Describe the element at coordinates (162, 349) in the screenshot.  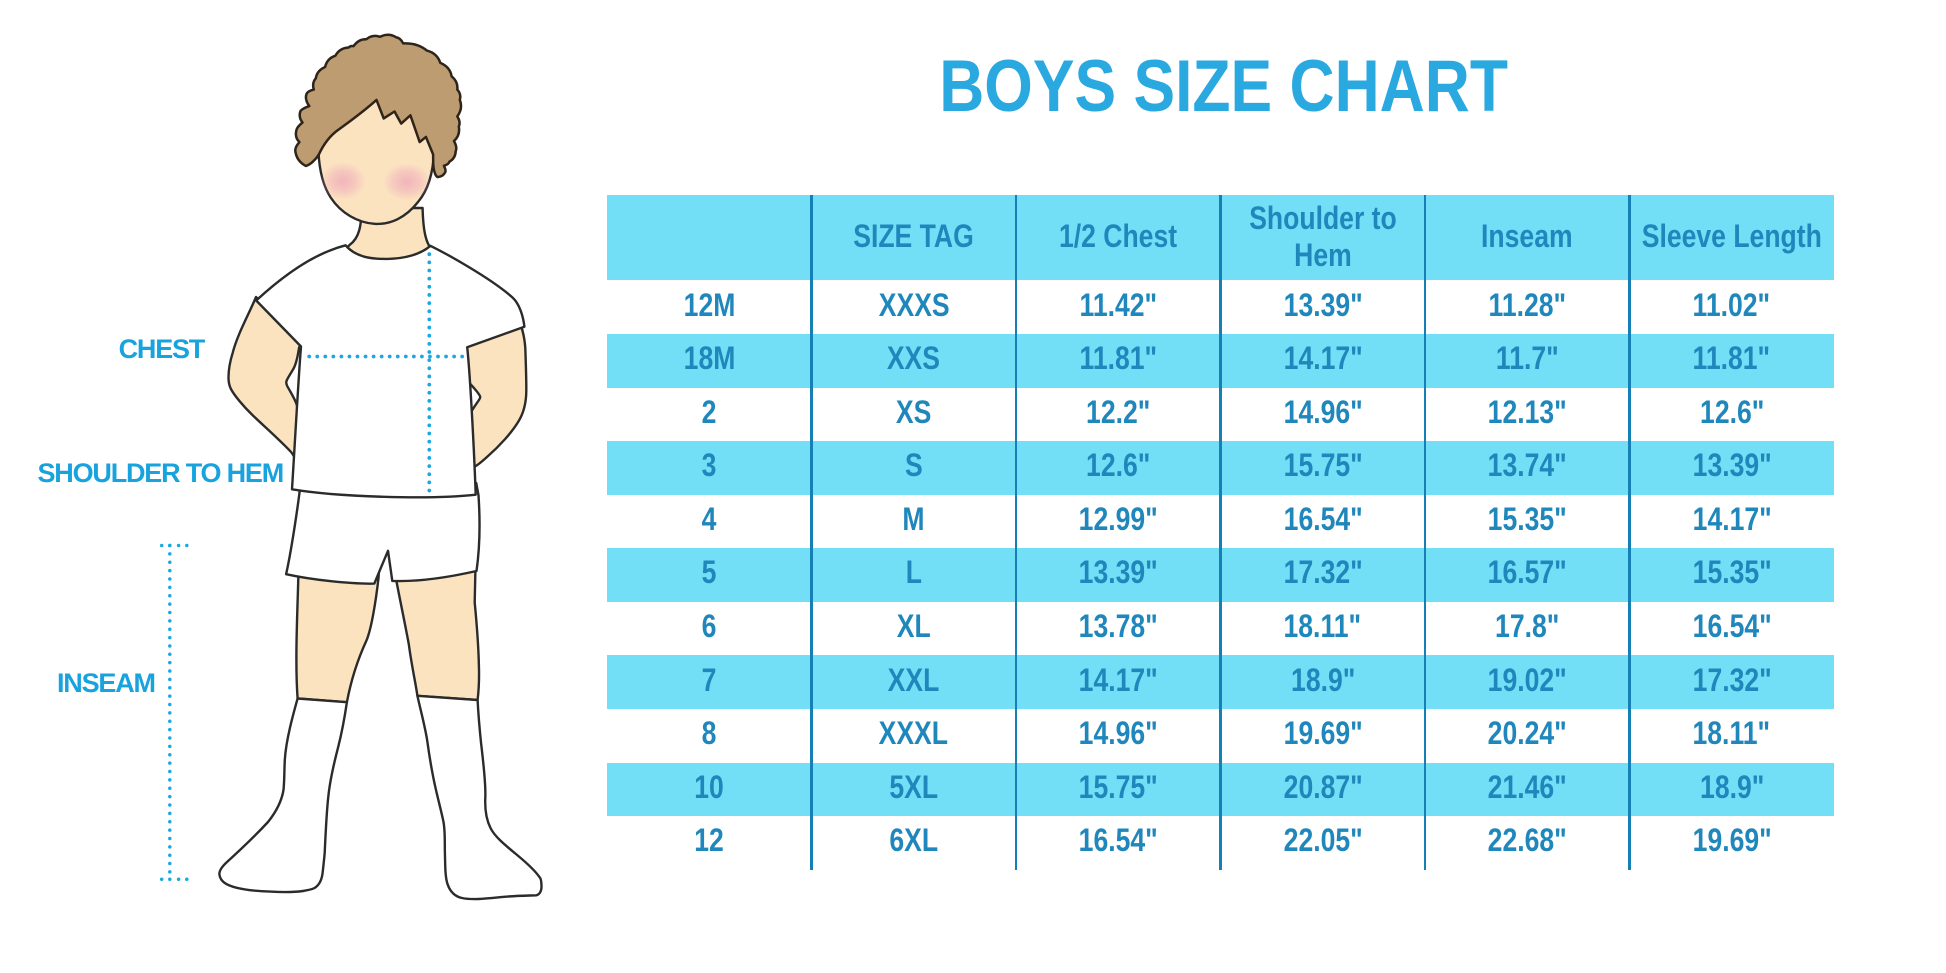
I see `svg-text: CHEST` at that location.